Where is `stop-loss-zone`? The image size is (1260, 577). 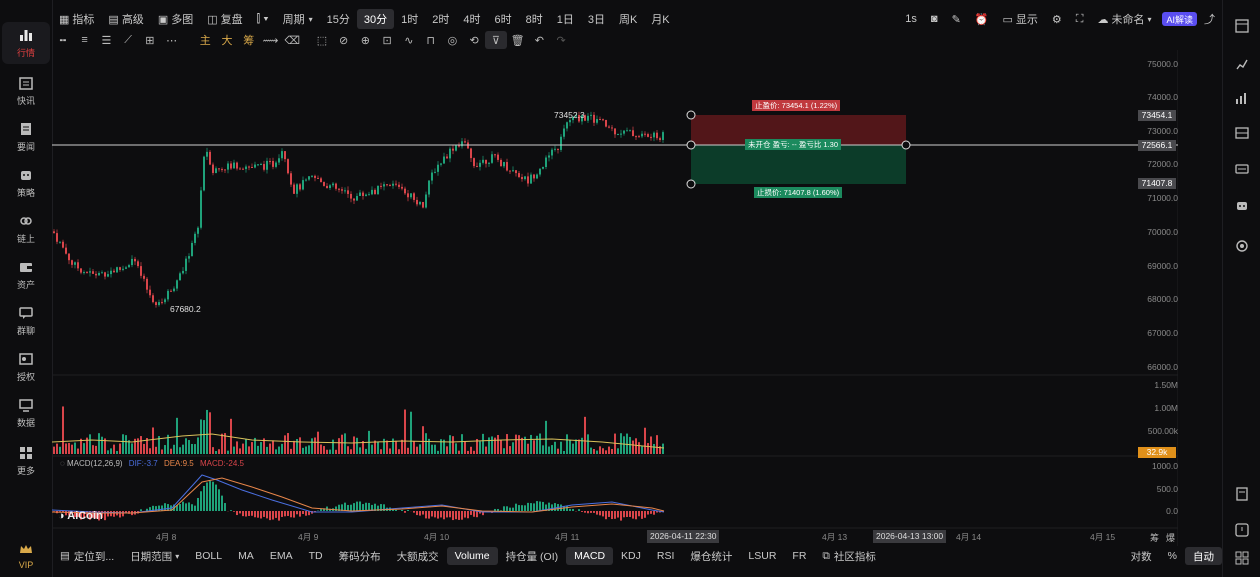
stop-loss-zone is located at coordinates (798, 164).